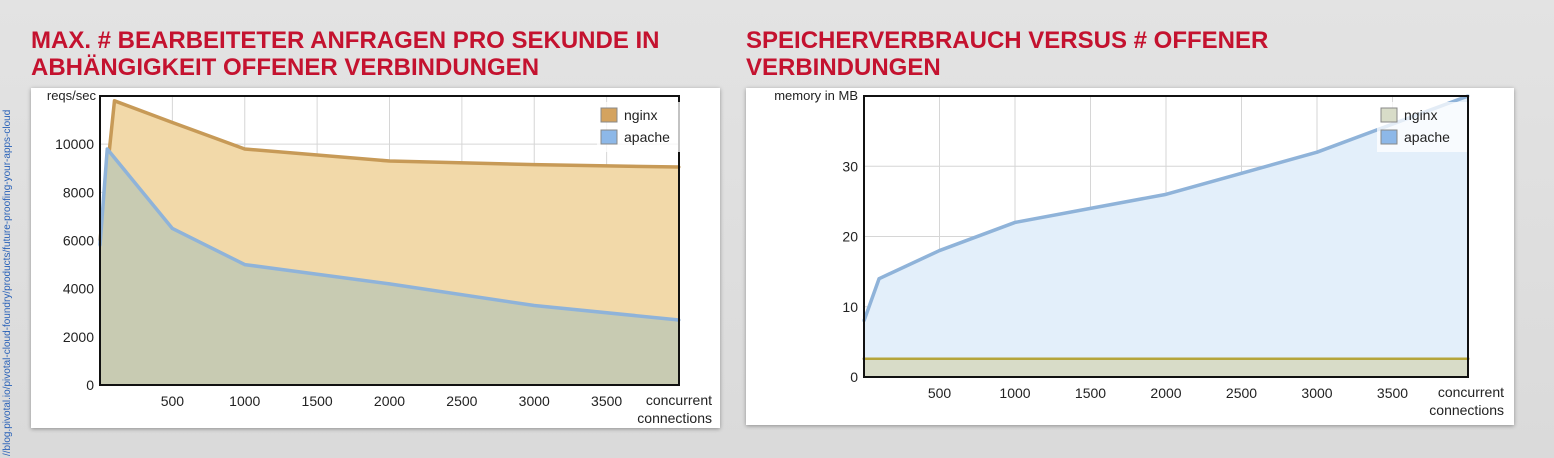 This screenshot has width=1554, height=458. What do you see at coordinates (78, 289) in the screenshot?
I see `y-tick-label: 4000` at bounding box center [78, 289].